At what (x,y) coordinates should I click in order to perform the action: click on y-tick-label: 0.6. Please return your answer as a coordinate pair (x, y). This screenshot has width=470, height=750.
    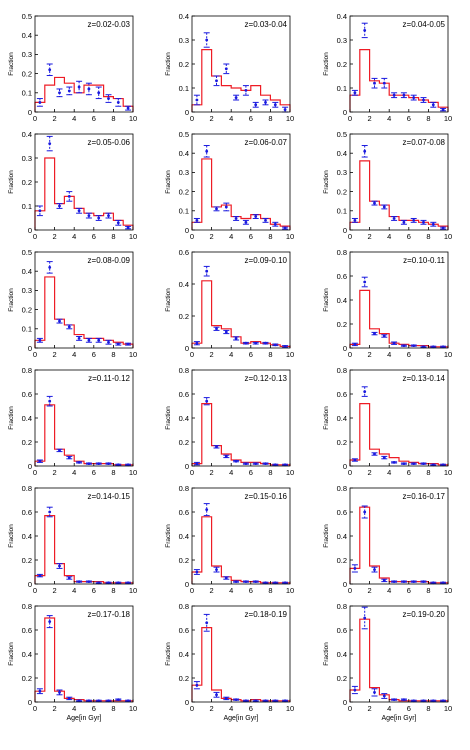
    Looking at the image, I should click on (342, 512).